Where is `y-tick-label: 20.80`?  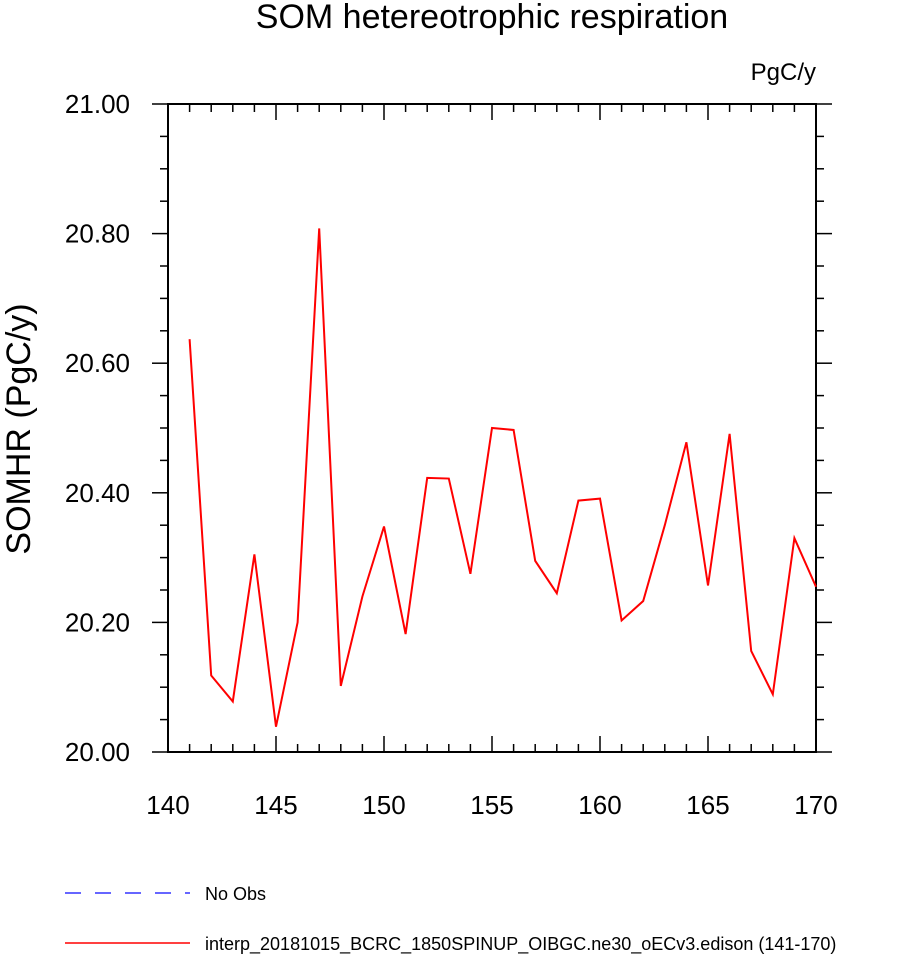 y-tick-label: 20.80 is located at coordinates (97, 234).